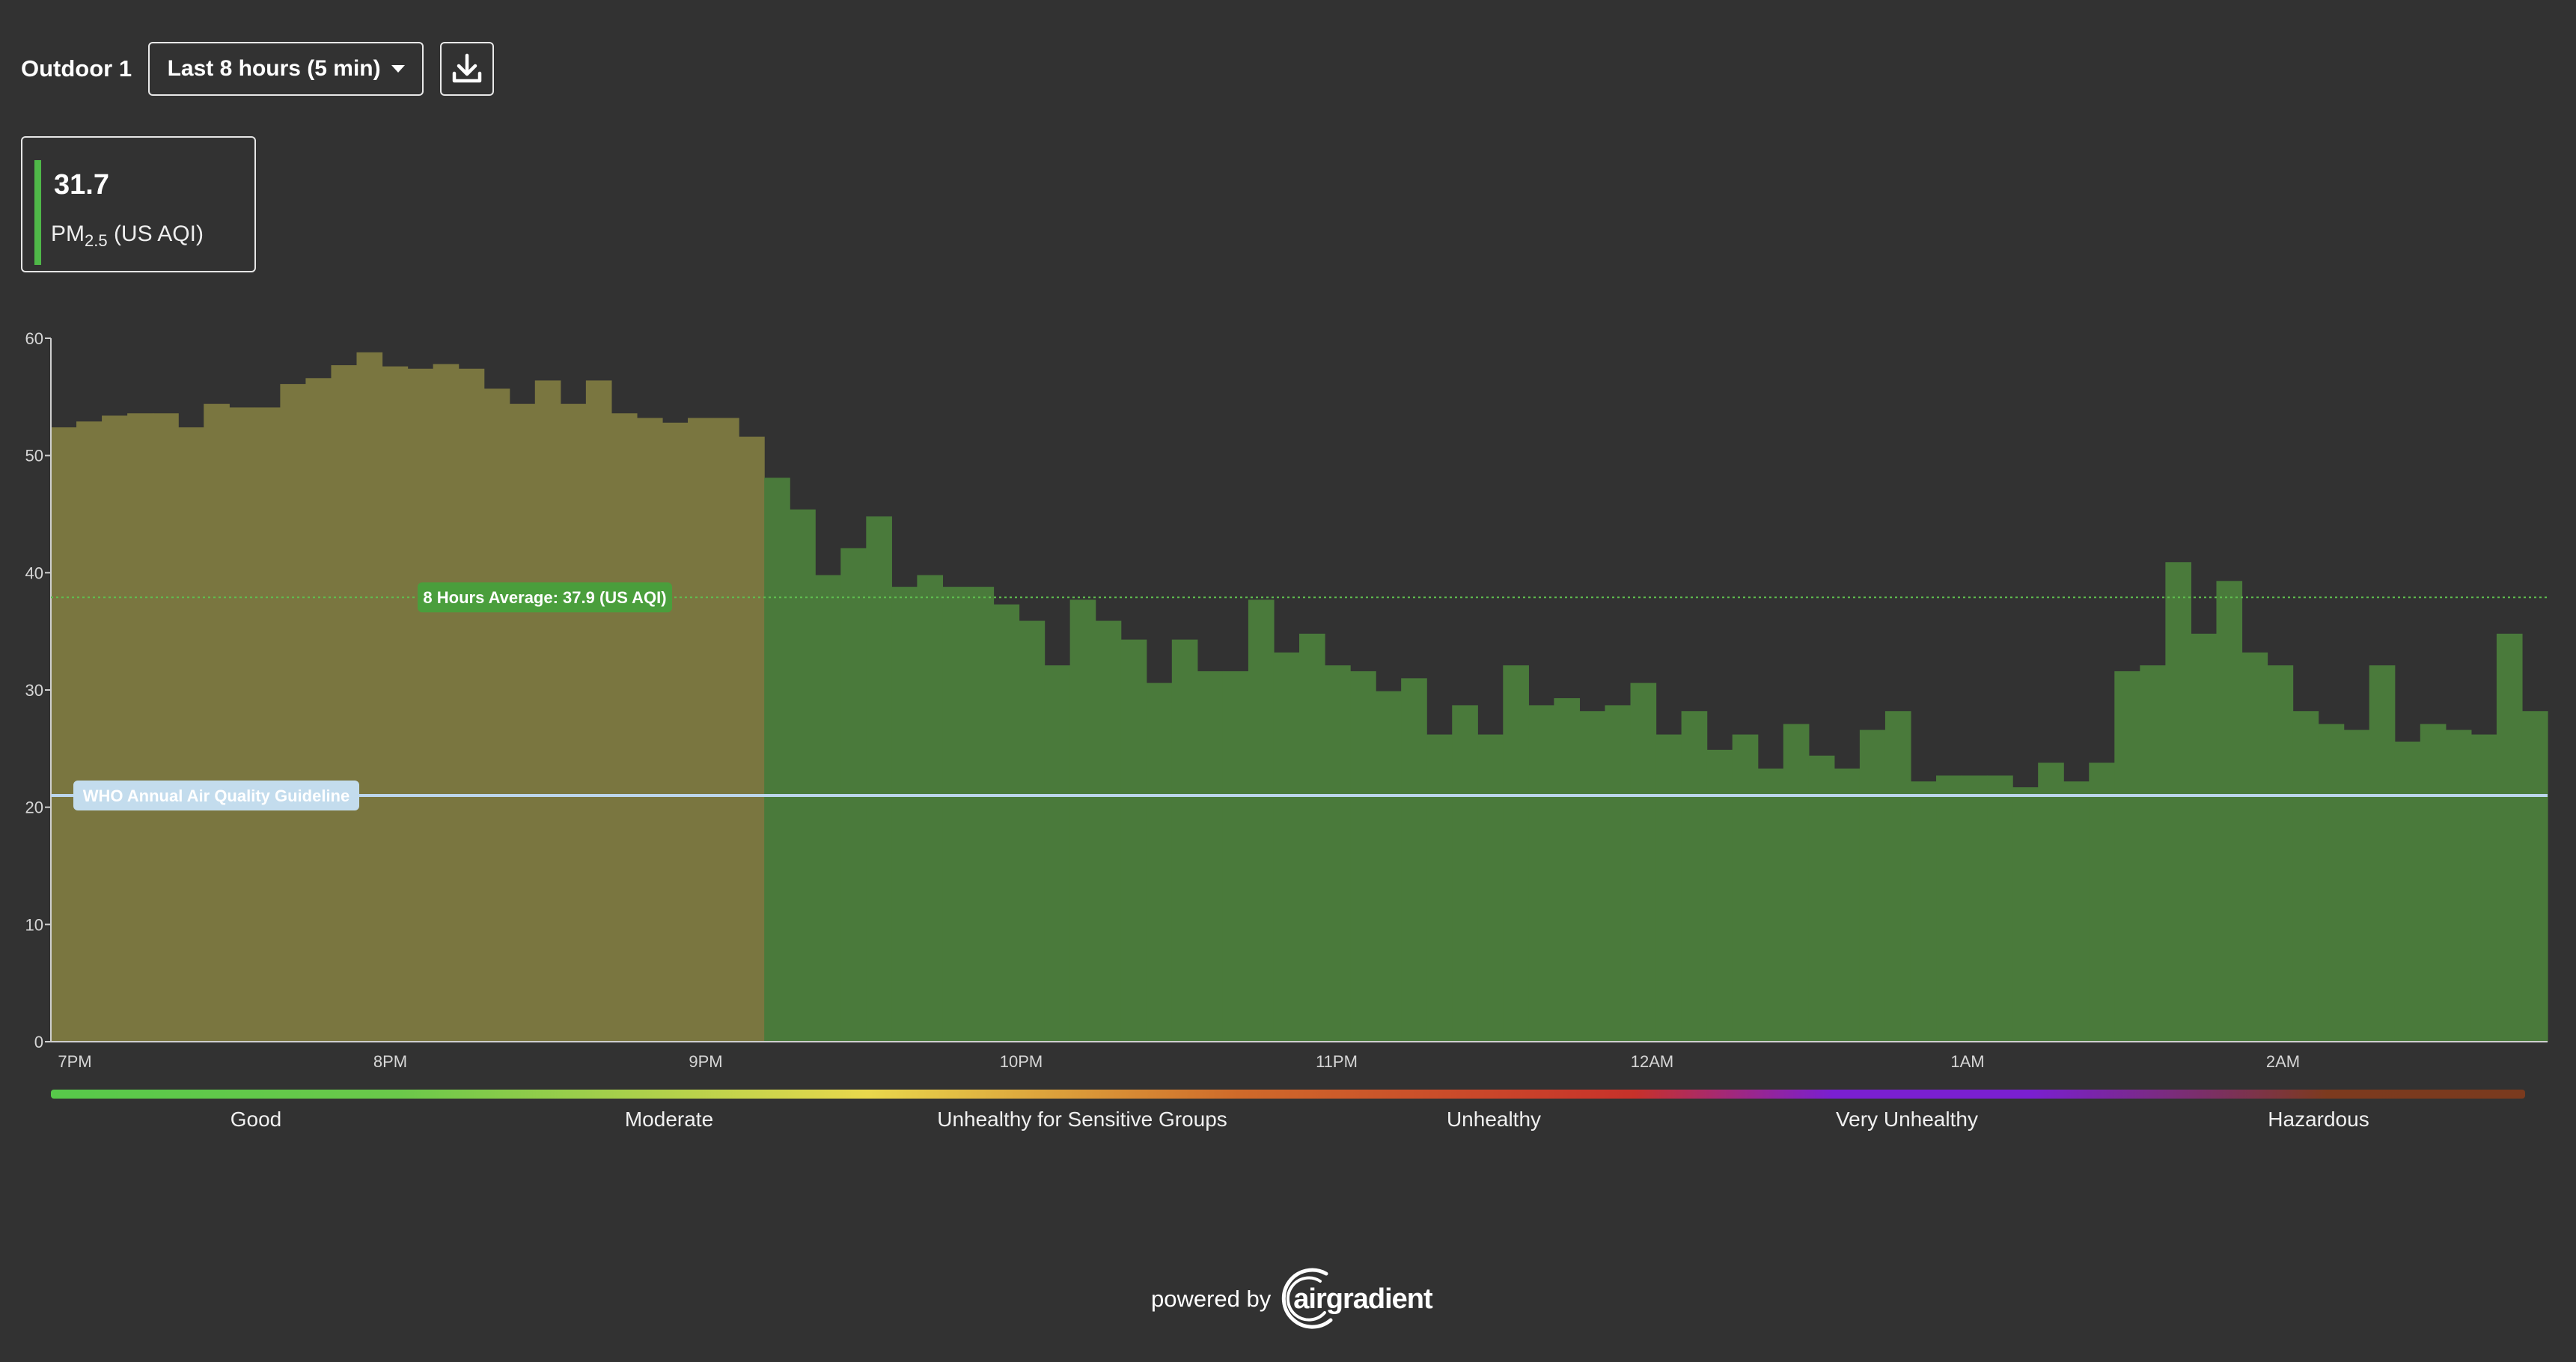 The image size is (2576, 1362). Describe the element at coordinates (81, 185) in the screenshot. I see `current-value: 31.7` at that location.